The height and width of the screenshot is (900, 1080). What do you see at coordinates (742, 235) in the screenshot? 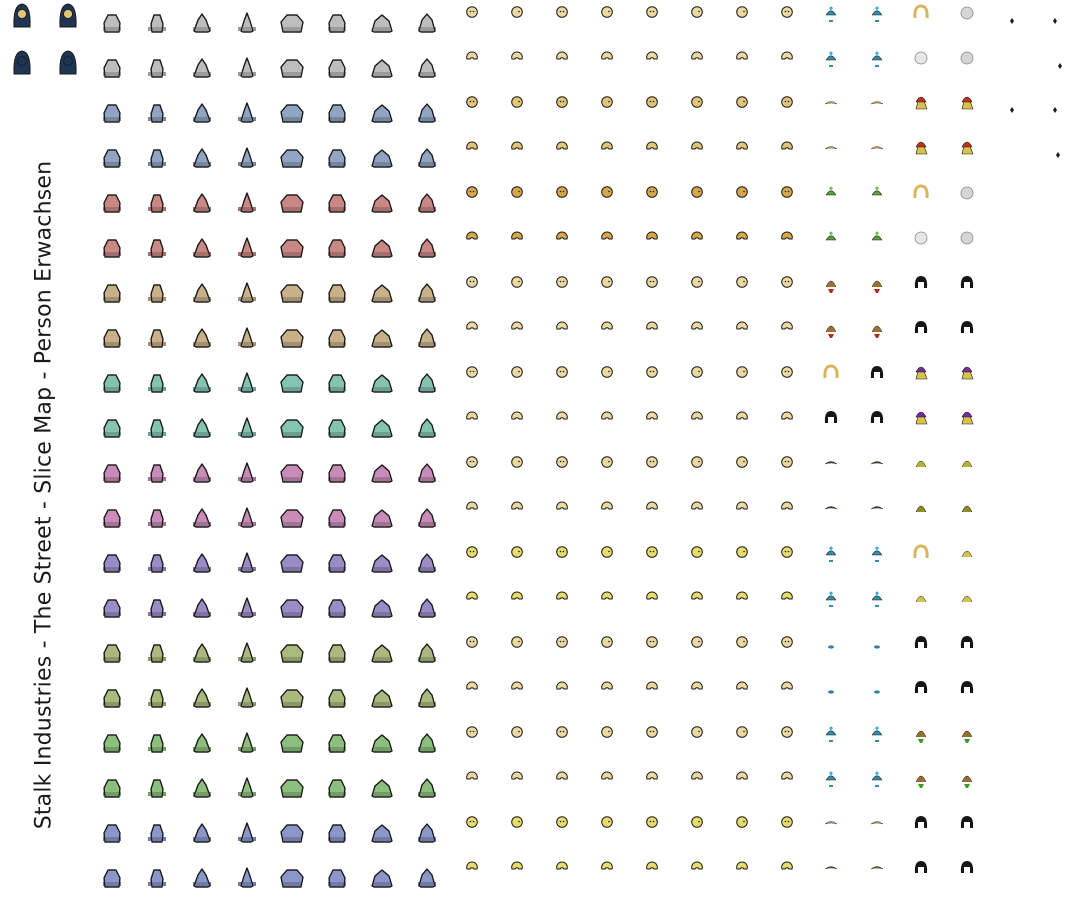
I see `face-sprite-r5-c6` at bounding box center [742, 235].